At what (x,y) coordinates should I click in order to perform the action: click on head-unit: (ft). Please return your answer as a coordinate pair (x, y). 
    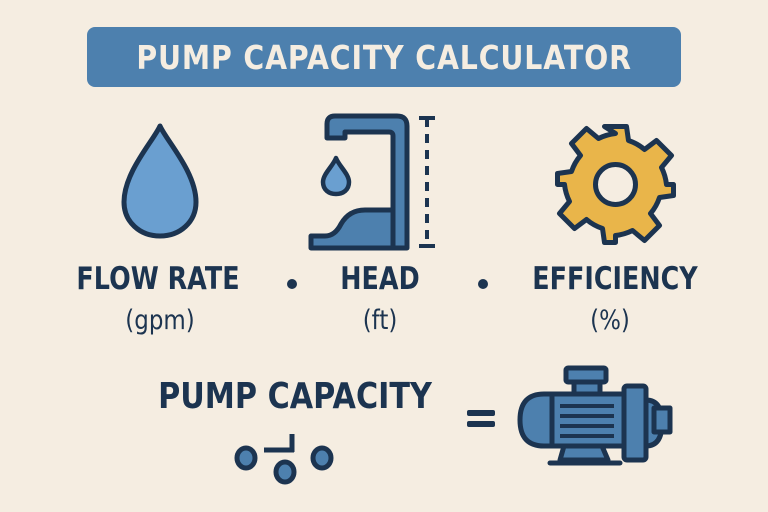
    Looking at the image, I should click on (380, 320).